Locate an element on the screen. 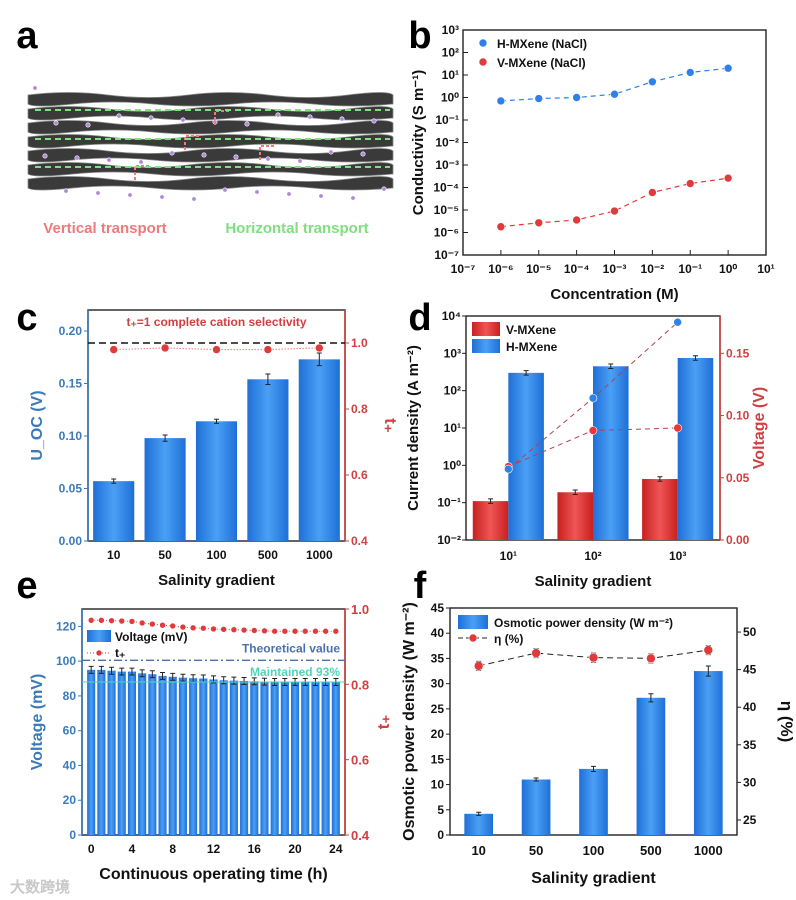 This screenshot has height=900, width=796. x-tick-label: 10⁻⁷ is located at coordinates (463, 269).